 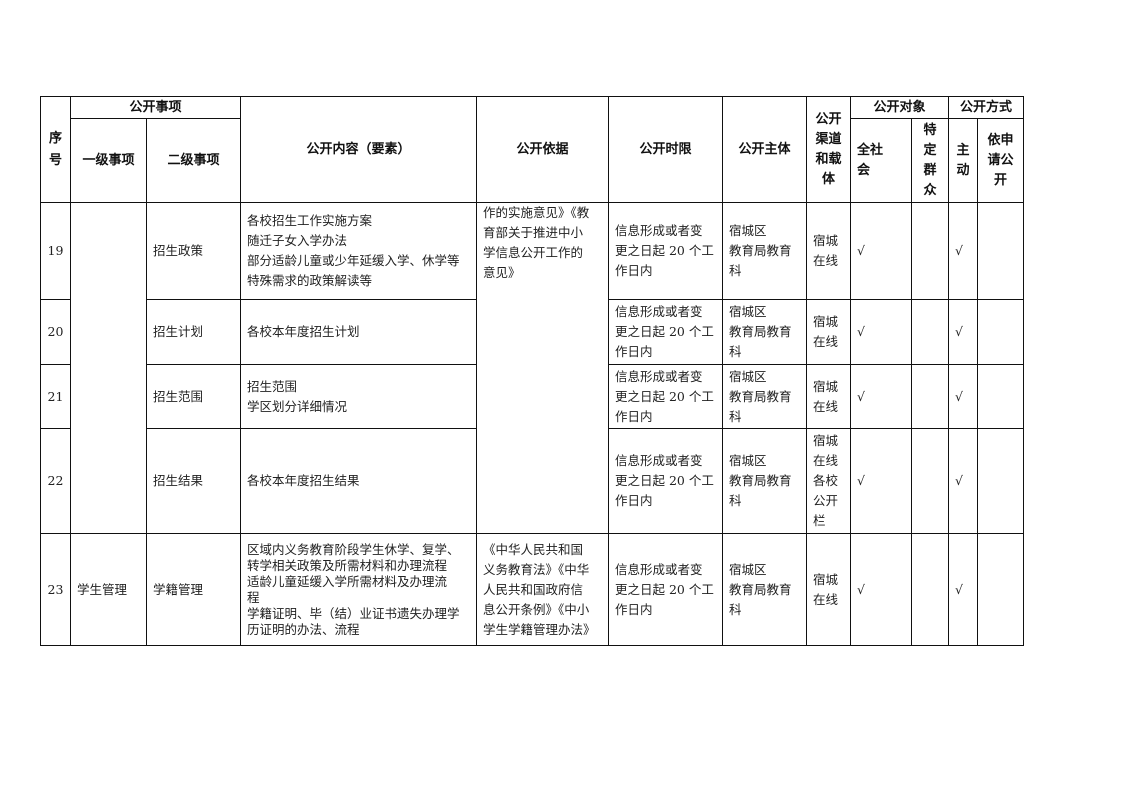 I want to click on cell-seq: 22, so click(x=55, y=481).